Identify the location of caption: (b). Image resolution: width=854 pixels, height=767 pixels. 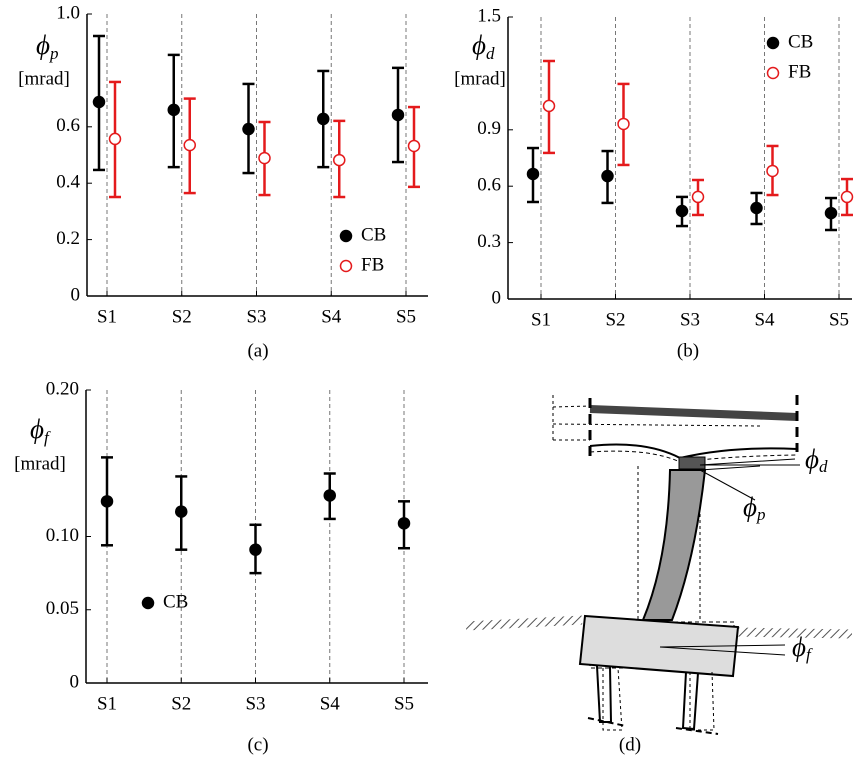
(688, 350).